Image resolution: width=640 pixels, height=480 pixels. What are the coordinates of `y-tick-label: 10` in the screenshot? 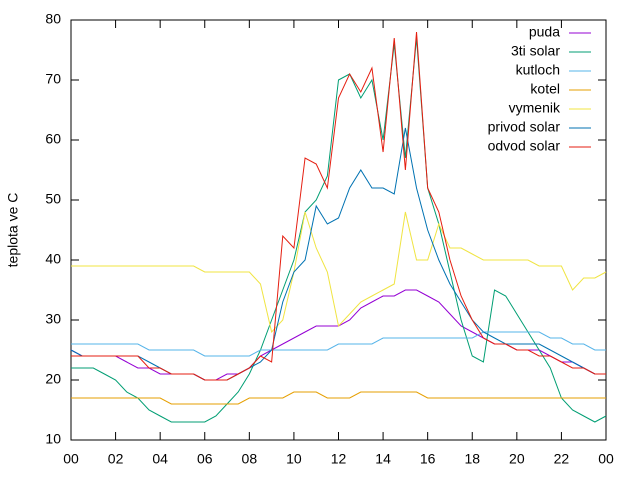 It's located at (53, 439).